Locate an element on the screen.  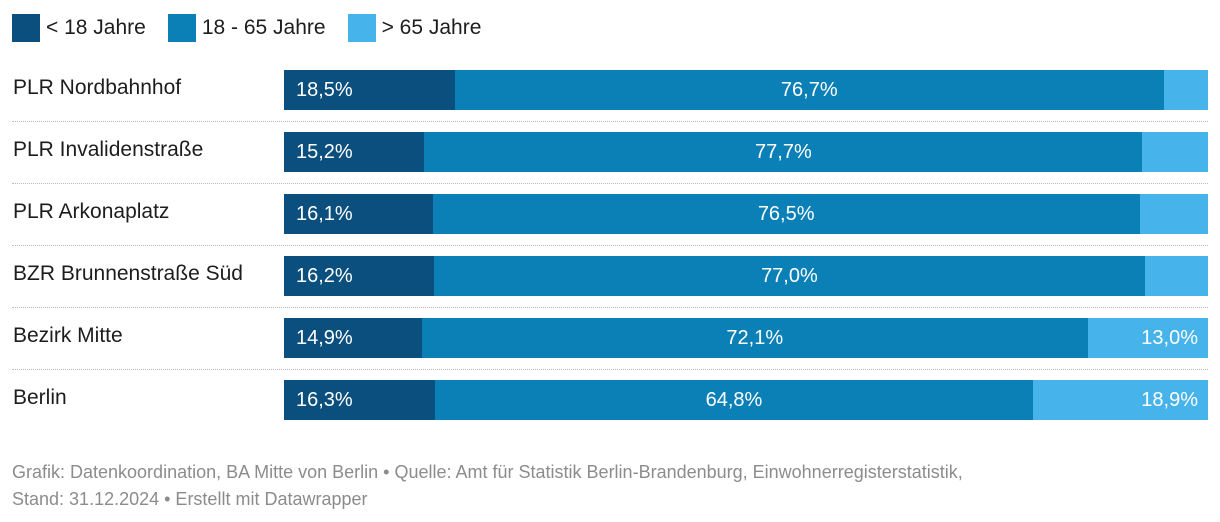
stacked-bar: 15,2% 77,7% is located at coordinates (746, 152).